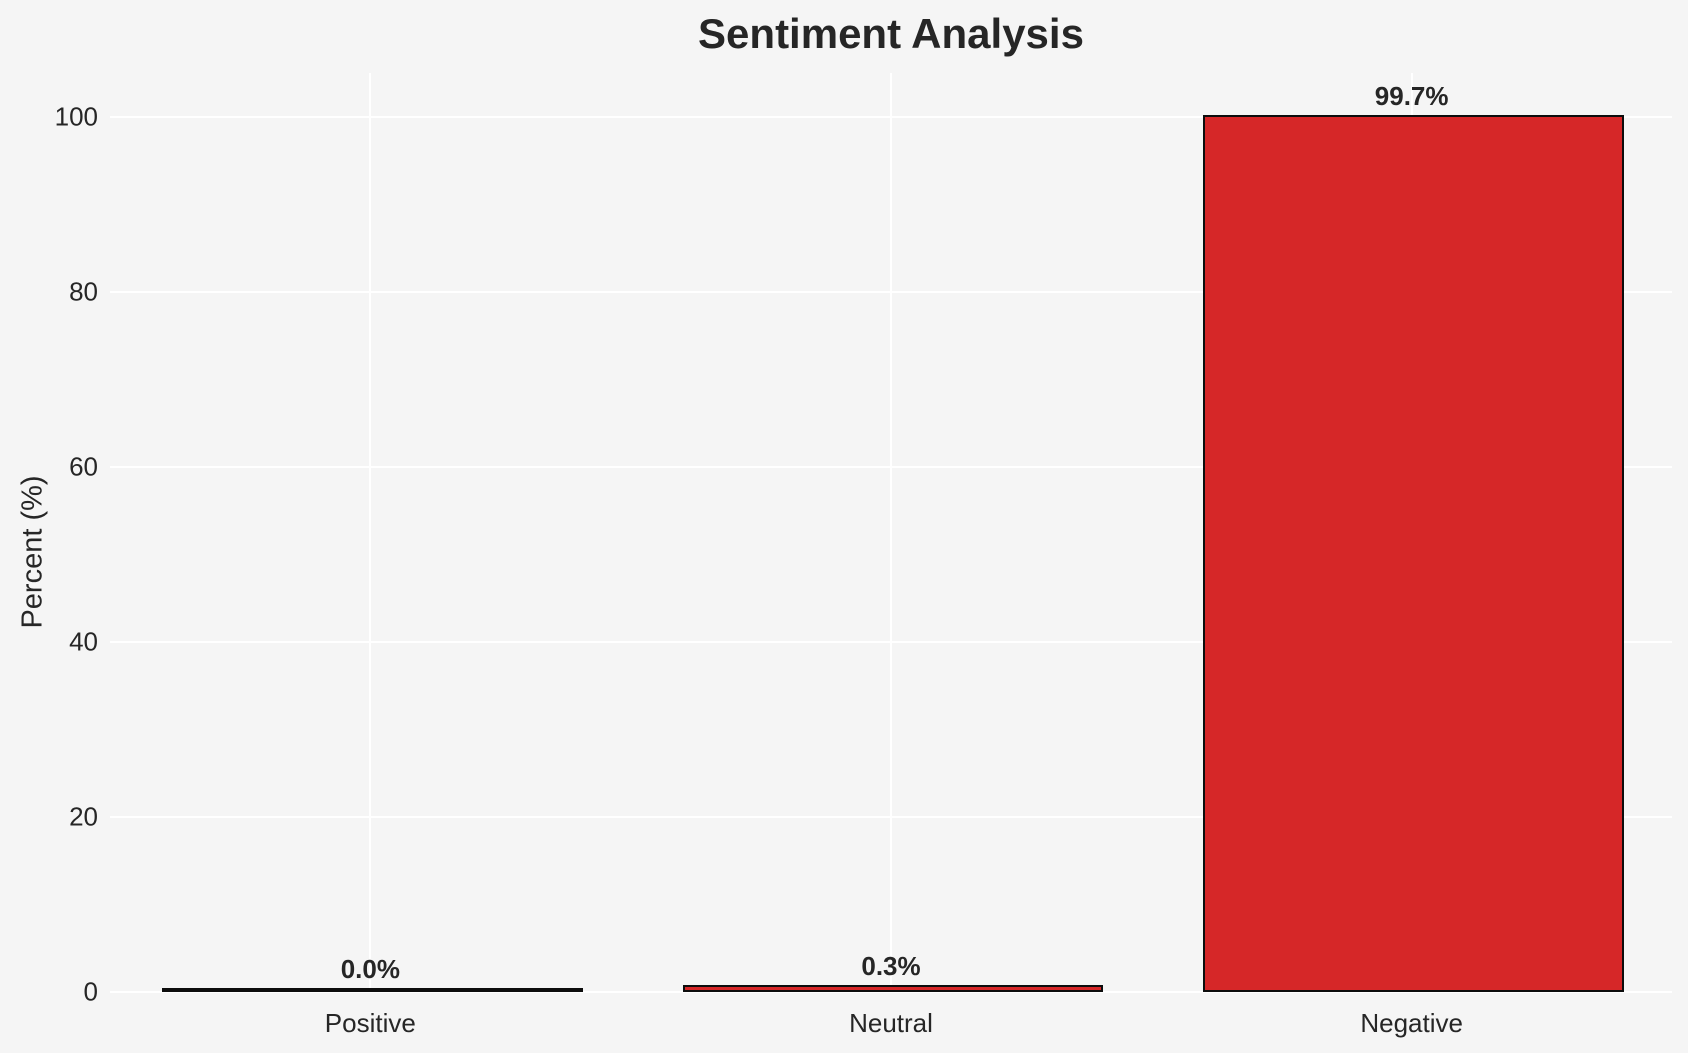 The width and height of the screenshot is (1688, 1053). I want to click on bar-value-label: 99.7%, so click(1411, 96).